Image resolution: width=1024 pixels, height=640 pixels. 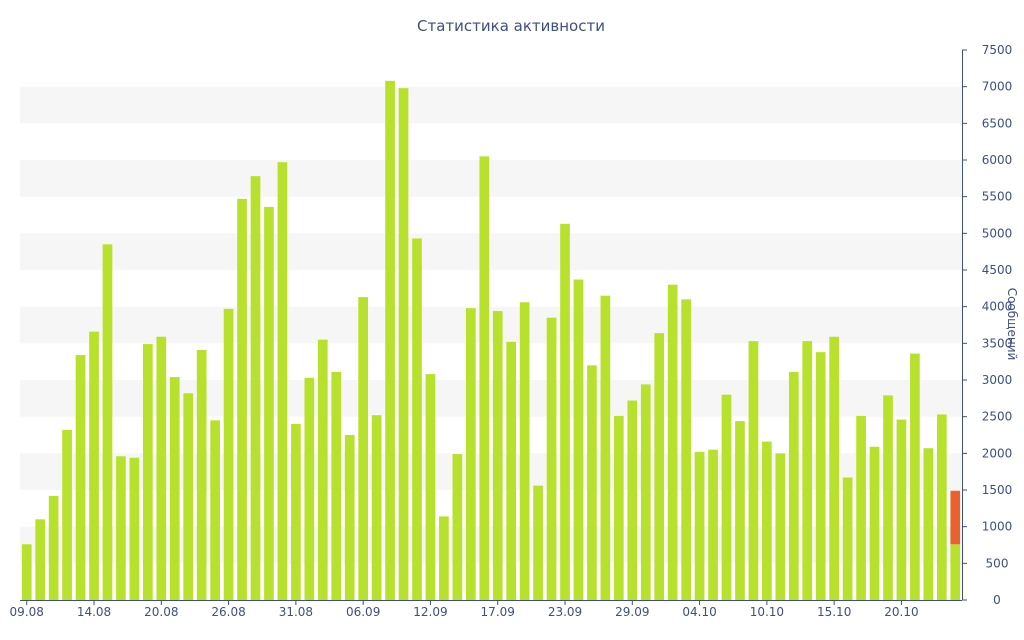 I want to click on x-tick-label: 31.08, so click(x=296, y=612).